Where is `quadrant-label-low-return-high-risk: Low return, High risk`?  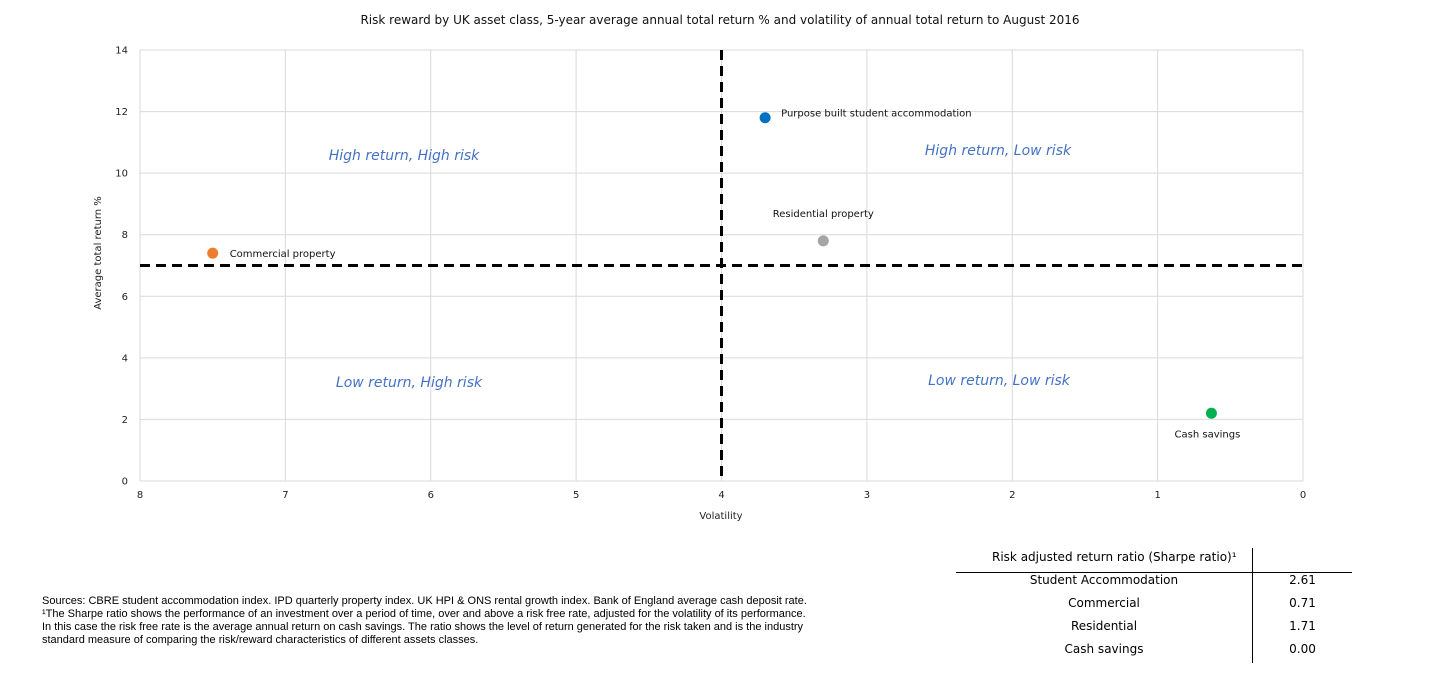 quadrant-label-low-return-high-risk: Low return, High risk is located at coordinates (409, 383).